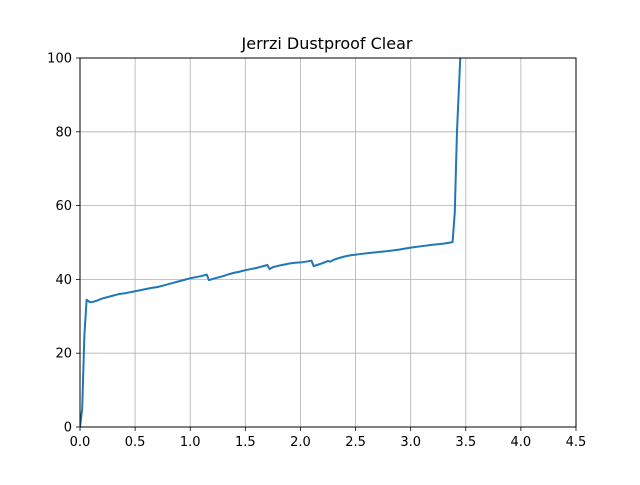 Image resolution: width=640 pixels, height=485 pixels. What do you see at coordinates (327, 43) in the screenshot?
I see `chart-title: Jerrzi Dustproof Clear` at bounding box center [327, 43].